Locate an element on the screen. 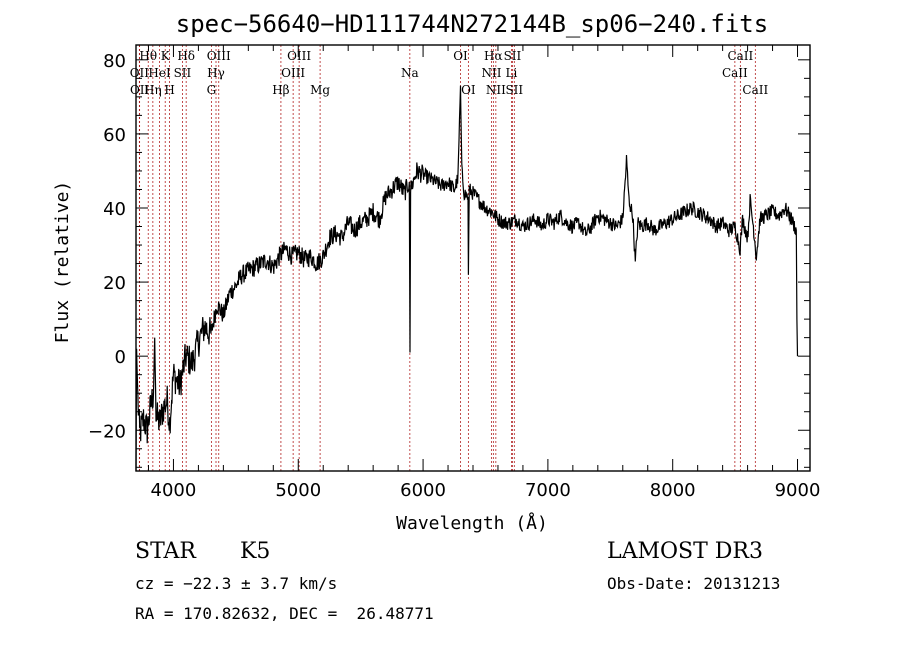 The height and width of the screenshot is (649, 900). x-tick-label: 6000 is located at coordinates (423, 490).